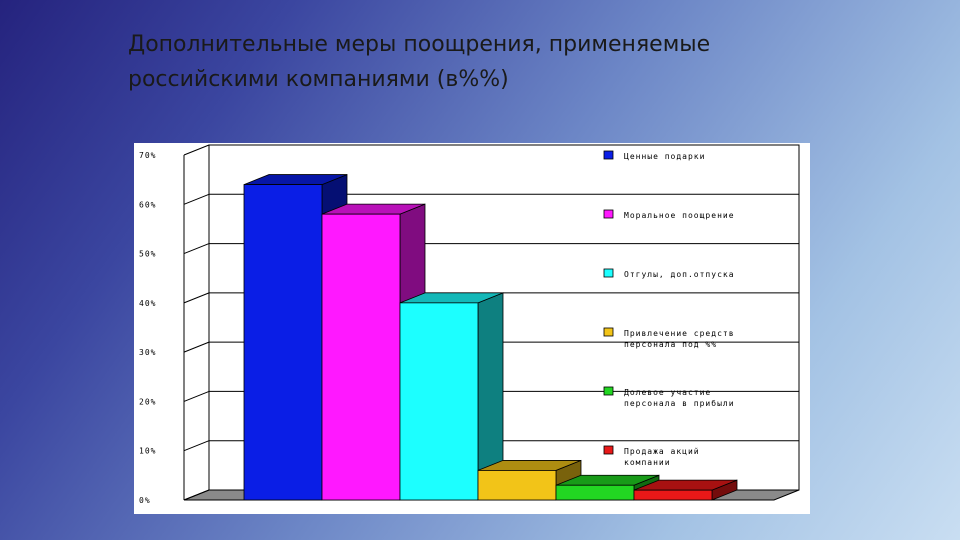  I want to click on legend-label: персонала под %%, so click(670, 344).